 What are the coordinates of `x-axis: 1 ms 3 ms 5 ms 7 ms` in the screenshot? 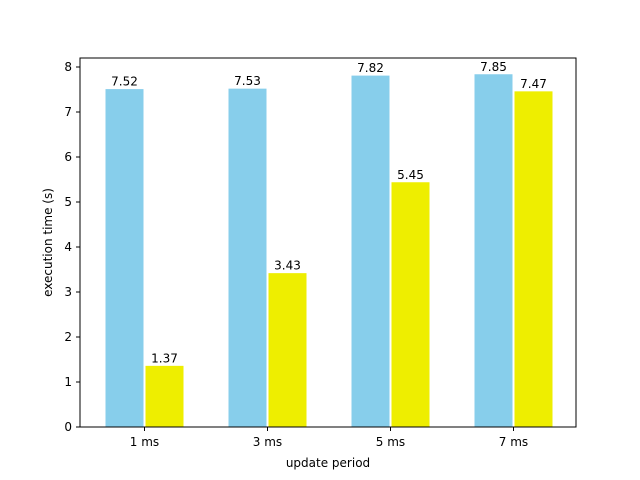 It's located at (329, 438).